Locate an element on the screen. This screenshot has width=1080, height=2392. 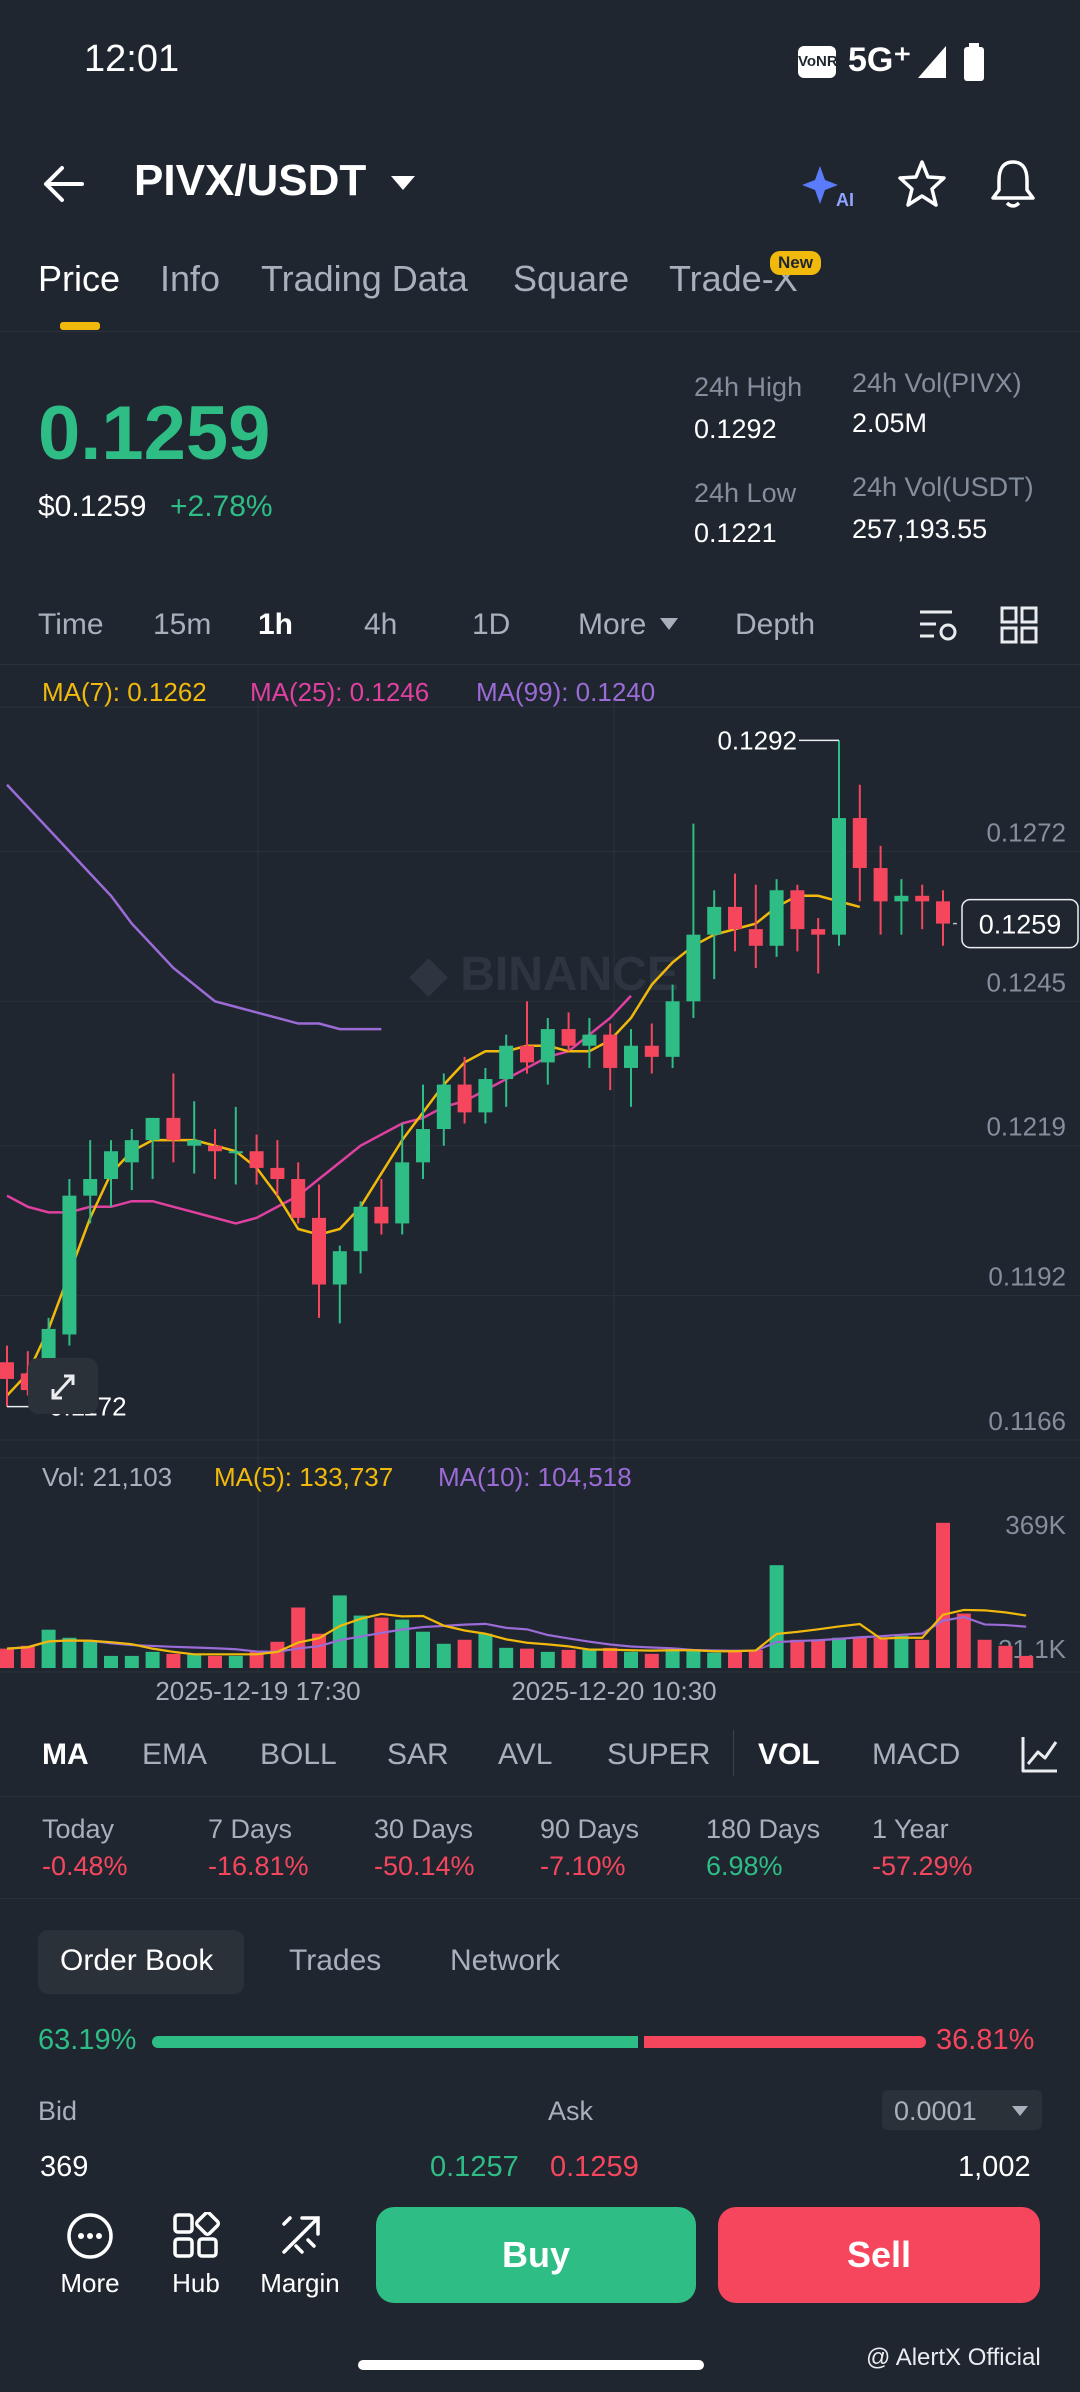
tab-info: Info is located at coordinates (190, 278).